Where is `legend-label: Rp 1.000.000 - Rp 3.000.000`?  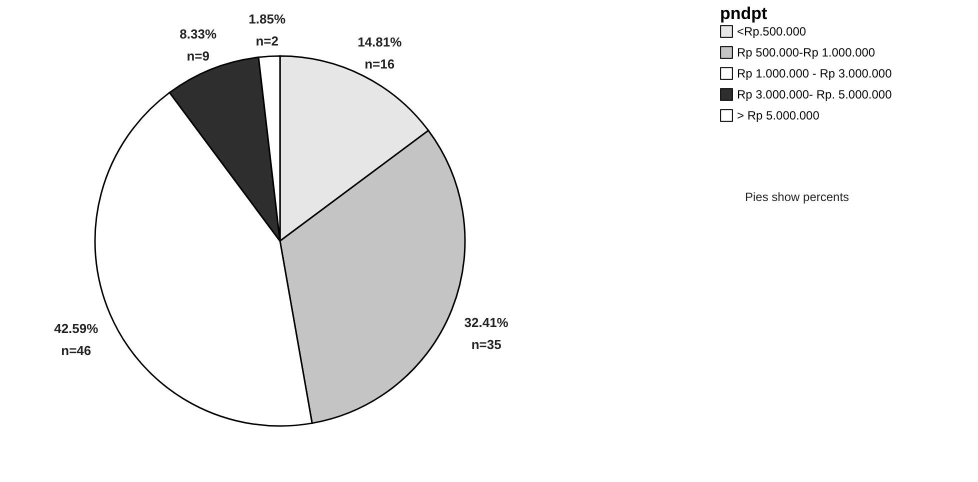 legend-label: Rp 1.000.000 - Rp 3.000.000 is located at coordinates (814, 73).